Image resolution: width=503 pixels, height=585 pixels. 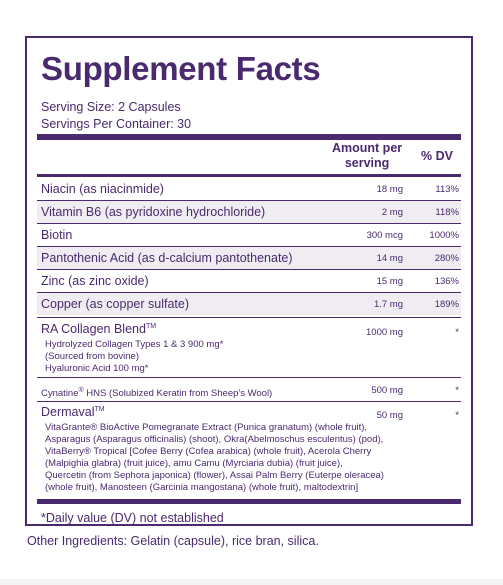 What do you see at coordinates (457, 332) in the screenshot?
I see `ra-blend-dv: *` at bounding box center [457, 332].